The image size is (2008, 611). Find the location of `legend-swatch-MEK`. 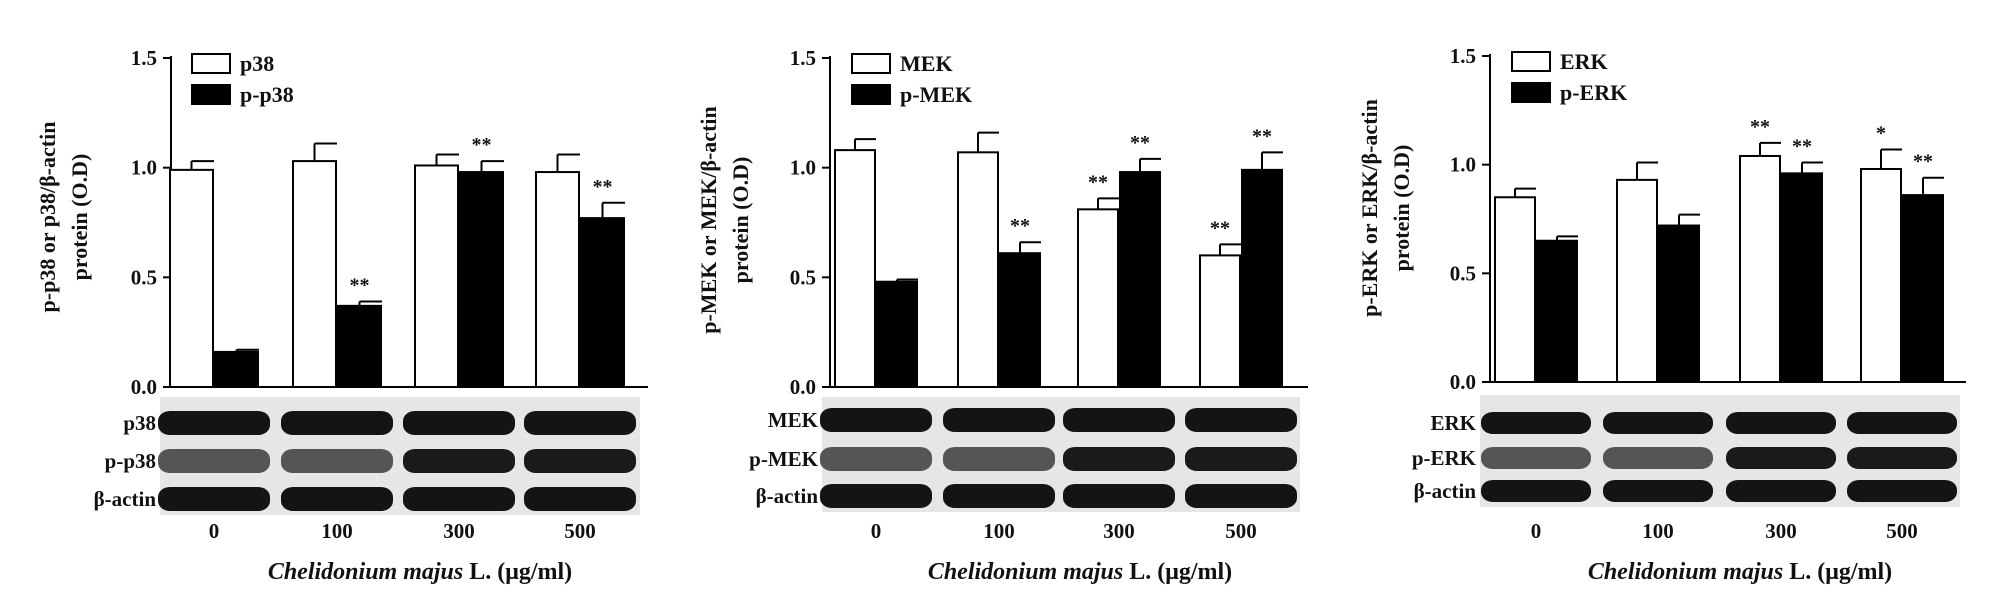

legend-swatch-MEK is located at coordinates (871, 63).